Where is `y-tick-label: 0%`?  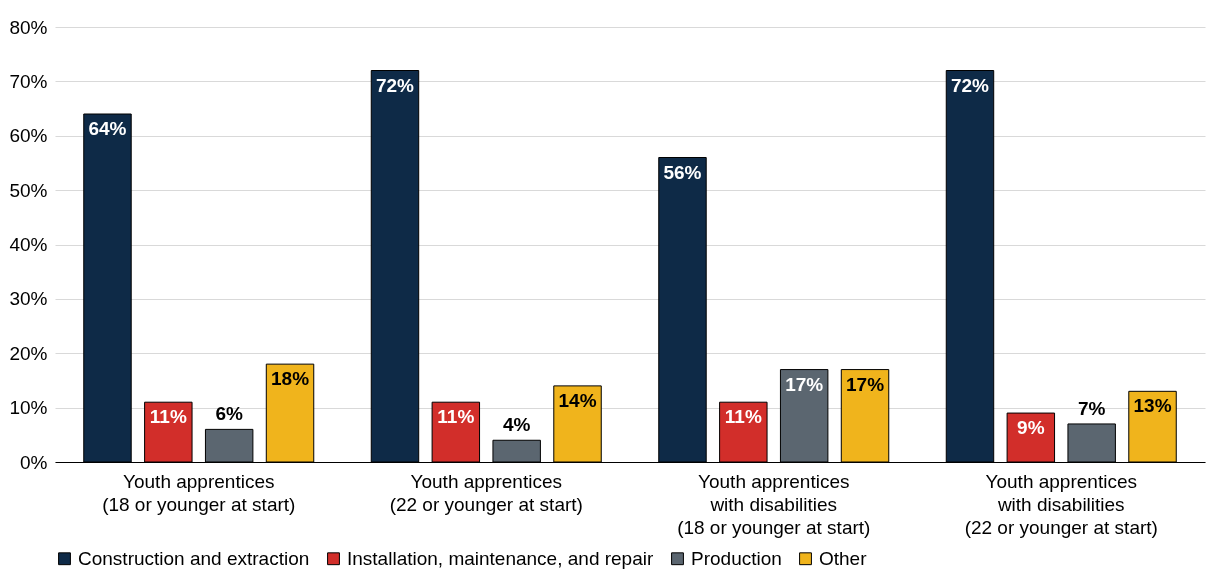
y-tick-label: 0% is located at coordinates (34, 462).